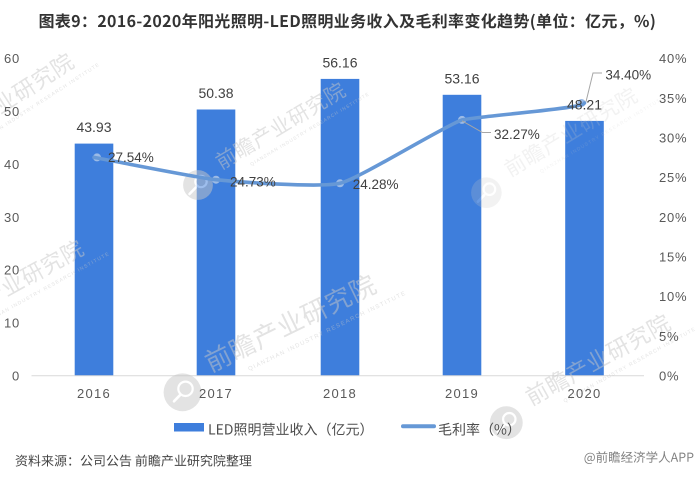 The height and width of the screenshot is (479, 695). I want to click on svg-text: 32.27%, so click(517, 134).